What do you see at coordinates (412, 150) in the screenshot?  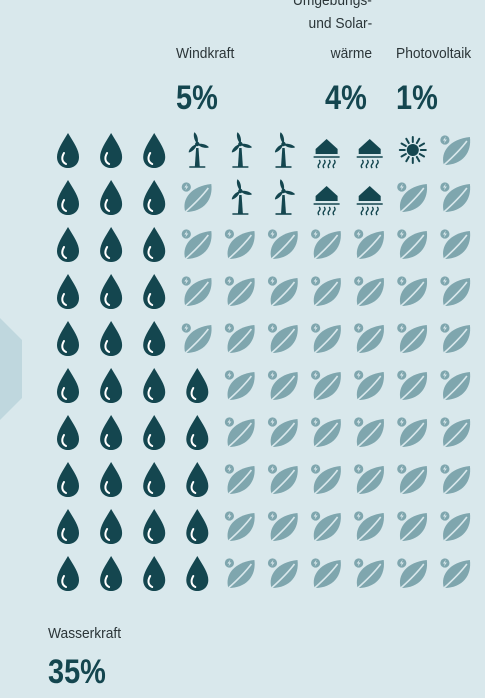 I see `sun-unit-icon` at bounding box center [412, 150].